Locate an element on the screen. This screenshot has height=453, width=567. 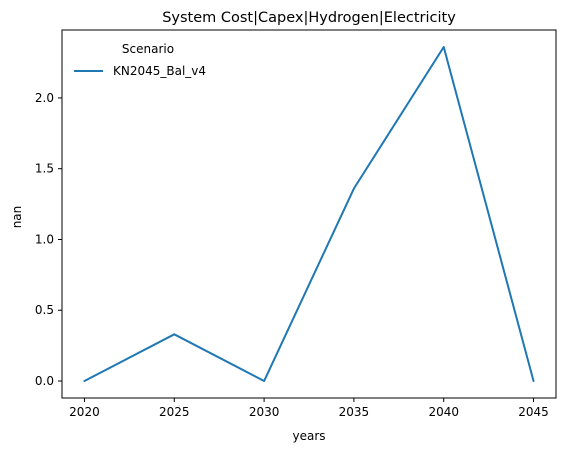
x-tick-label: 2035 is located at coordinates (354, 412).